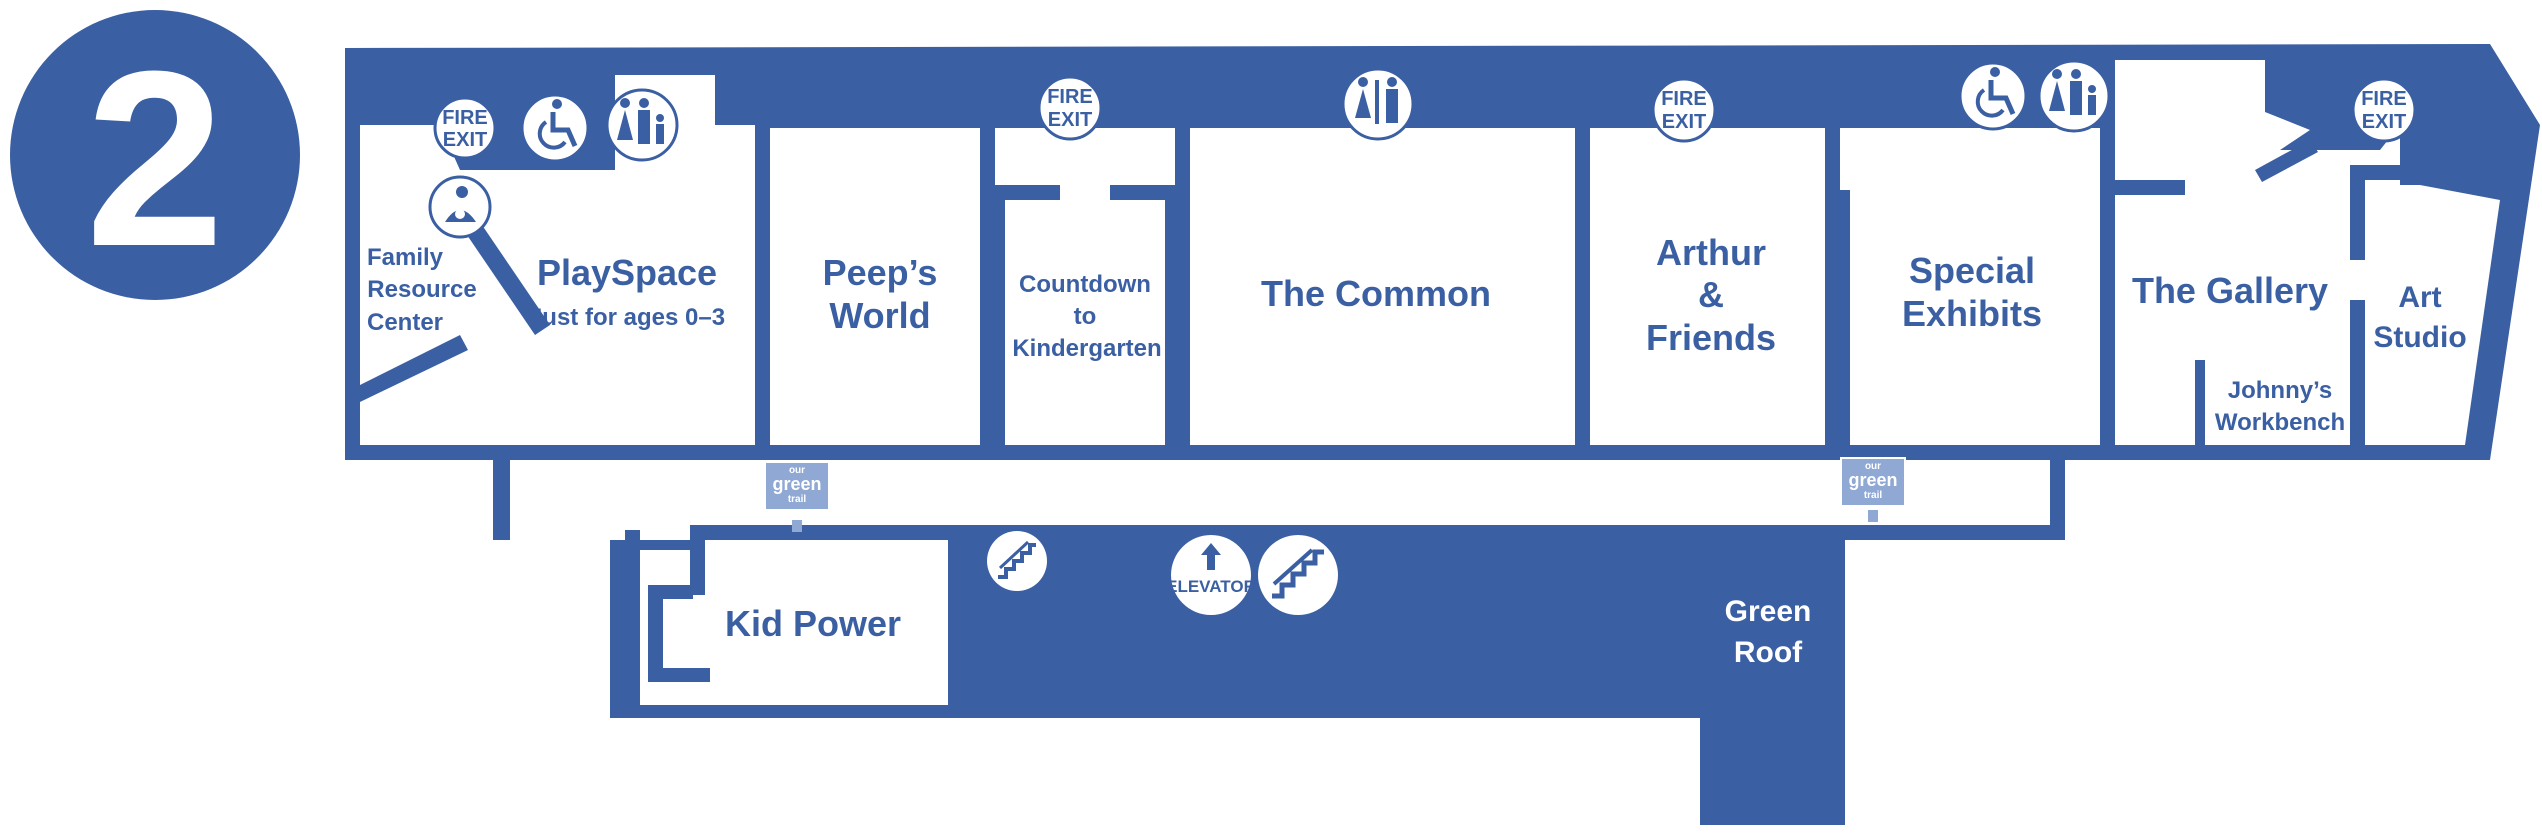 Image resolution: width=2542 pixels, height=838 pixels. What do you see at coordinates (405, 322) in the screenshot?
I see `family-resource-center-label-3: Center` at bounding box center [405, 322].